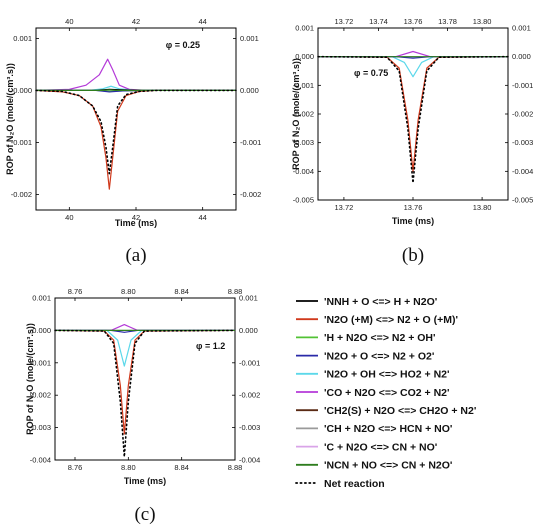 The width and height of the screenshot is (550, 529). What do you see at coordinates (210, 346) in the screenshot?
I see `panel-c-annotation: φ = 1.2` at bounding box center [210, 346].